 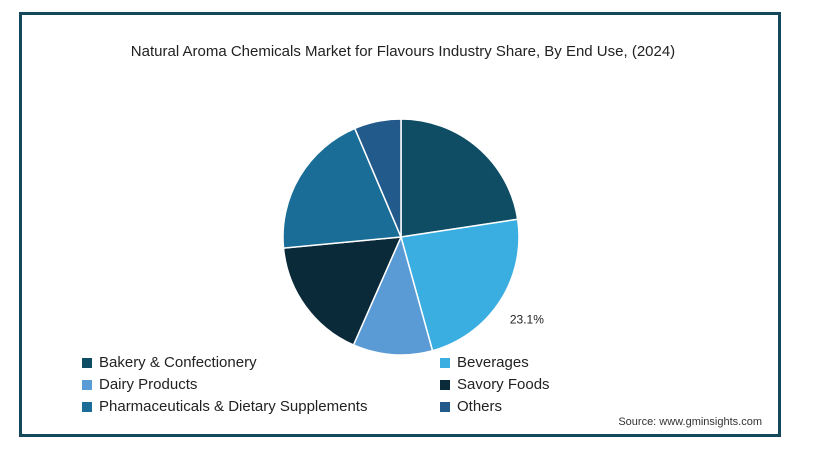 What do you see at coordinates (480, 406) in the screenshot?
I see `legend-label: Others` at bounding box center [480, 406].